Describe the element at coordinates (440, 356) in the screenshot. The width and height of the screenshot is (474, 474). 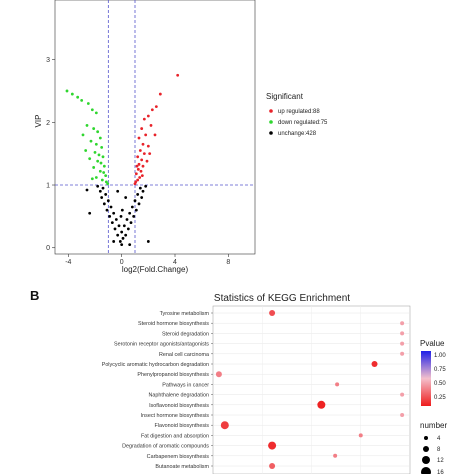
I see `pvalue-tick-1: 1.00` at that location.